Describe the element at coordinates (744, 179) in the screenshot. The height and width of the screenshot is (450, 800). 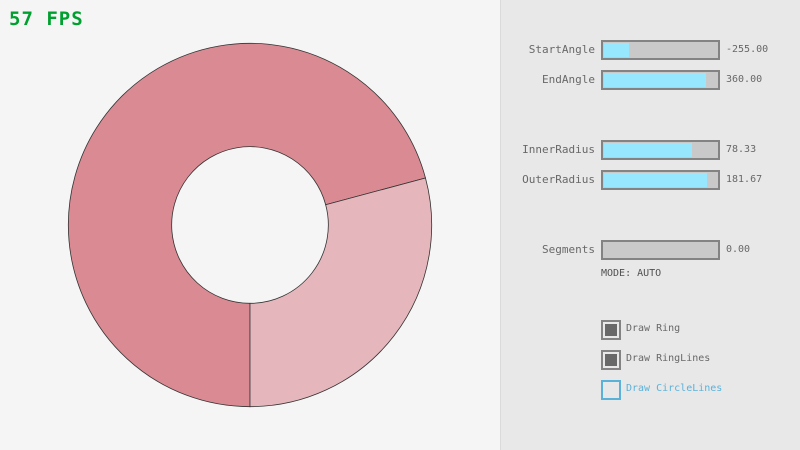
I see `outer-radius-value: 181.67` at that location.